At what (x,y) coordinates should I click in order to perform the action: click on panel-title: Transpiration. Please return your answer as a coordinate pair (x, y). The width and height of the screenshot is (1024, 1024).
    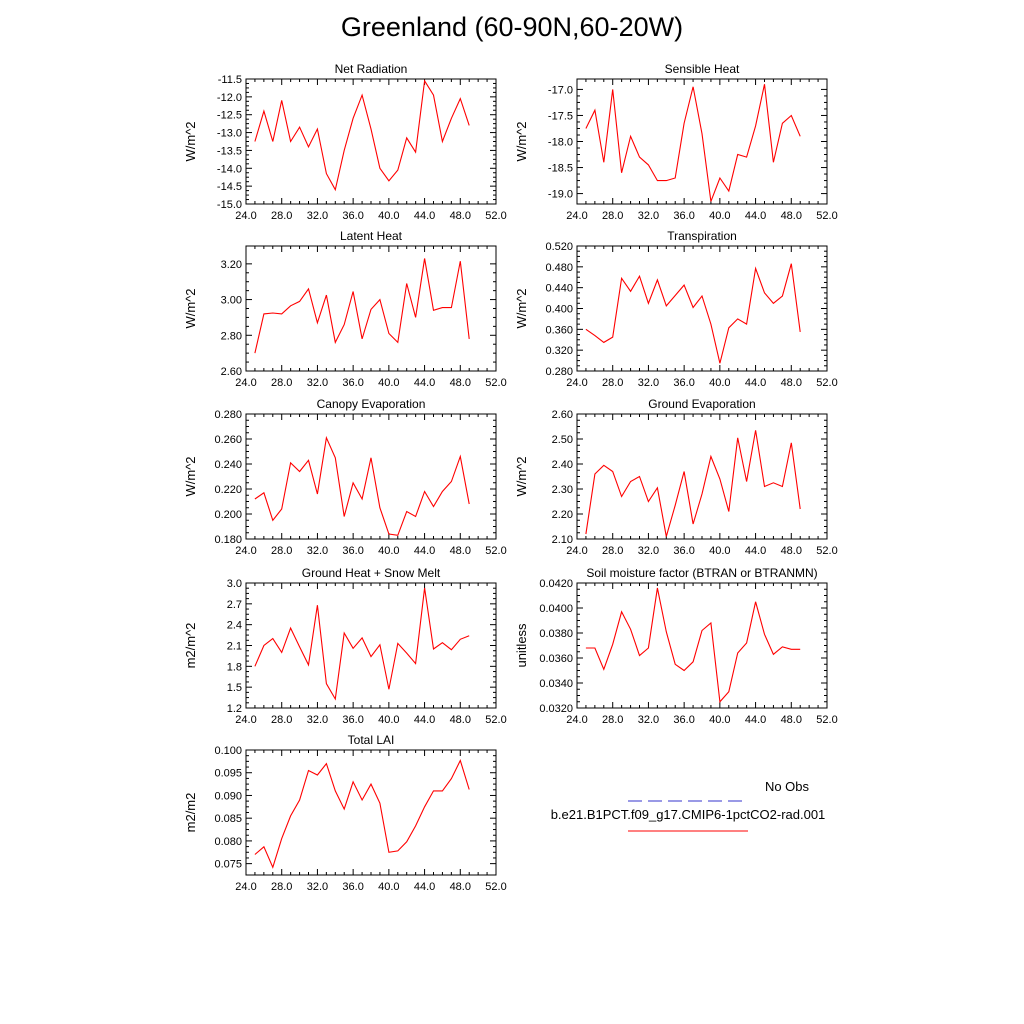
    Looking at the image, I should click on (702, 236).